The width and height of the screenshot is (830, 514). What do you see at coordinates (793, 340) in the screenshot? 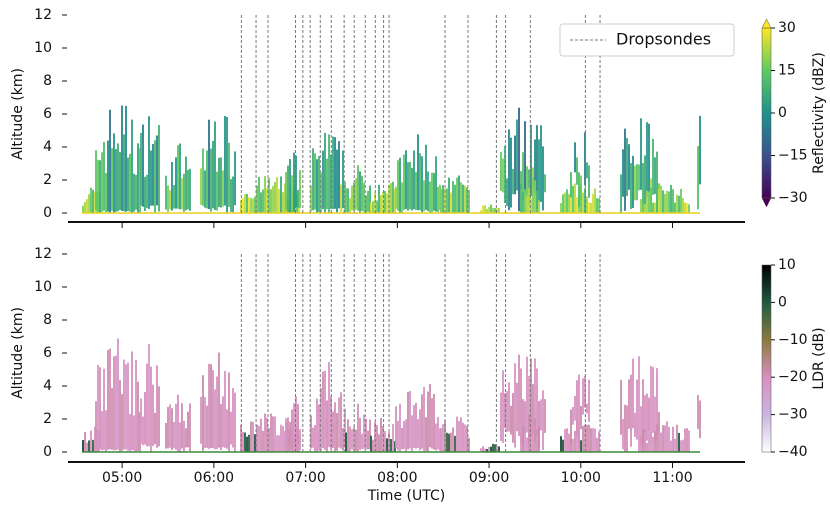
I see `colorbar-tick-label: −10` at bounding box center [793, 340].